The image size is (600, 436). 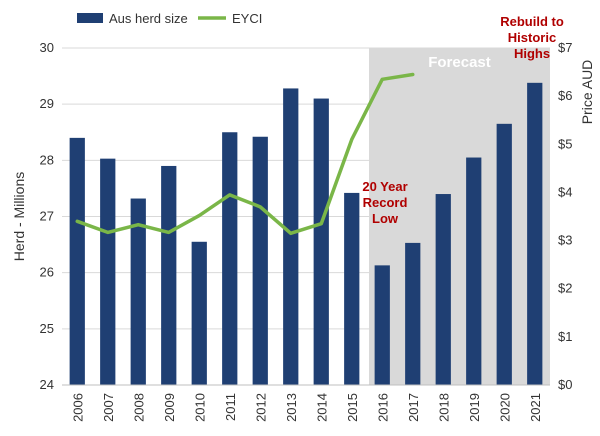 What do you see at coordinates (565, 240) in the screenshot?
I see `y2-tick-label: $3` at bounding box center [565, 240].